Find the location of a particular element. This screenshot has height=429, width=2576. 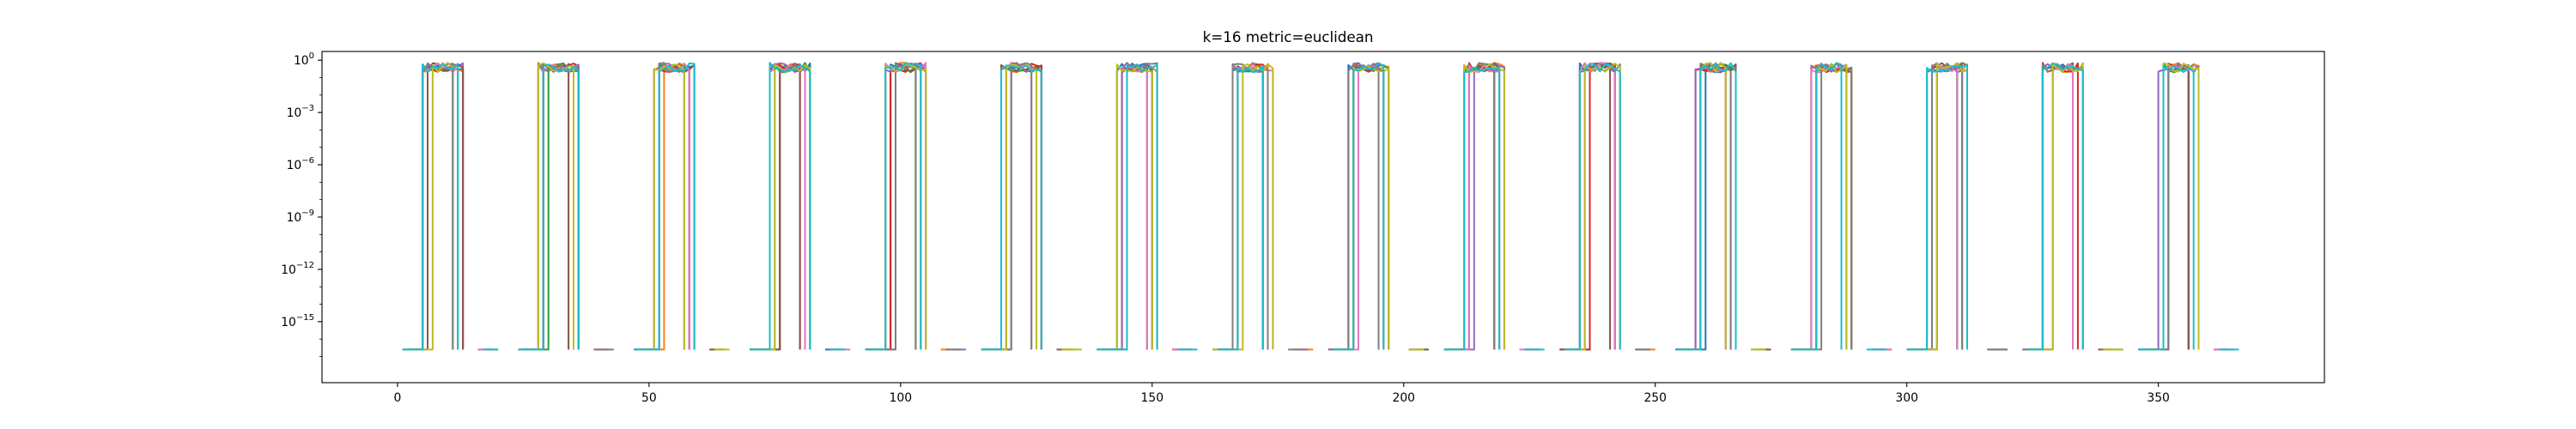

y-tick-label: 10⁰ is located at coordinates (304, 60).